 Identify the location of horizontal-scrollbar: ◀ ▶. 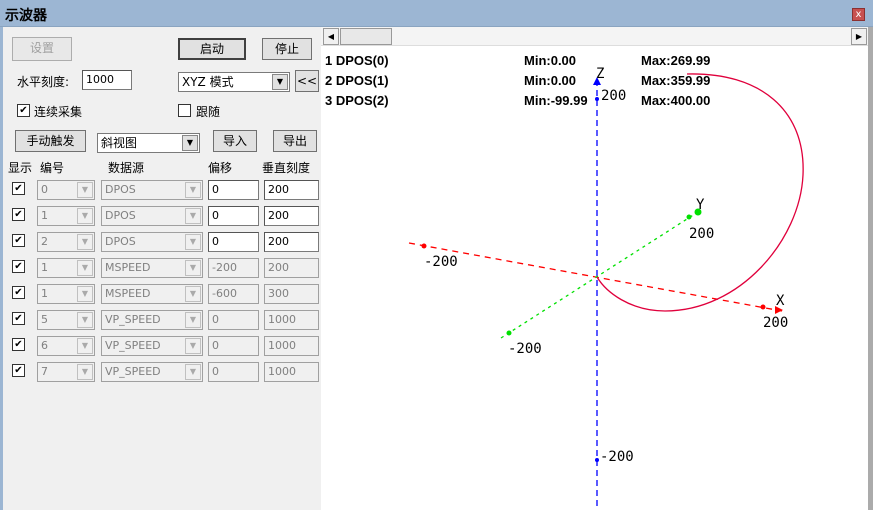
(594, 36).